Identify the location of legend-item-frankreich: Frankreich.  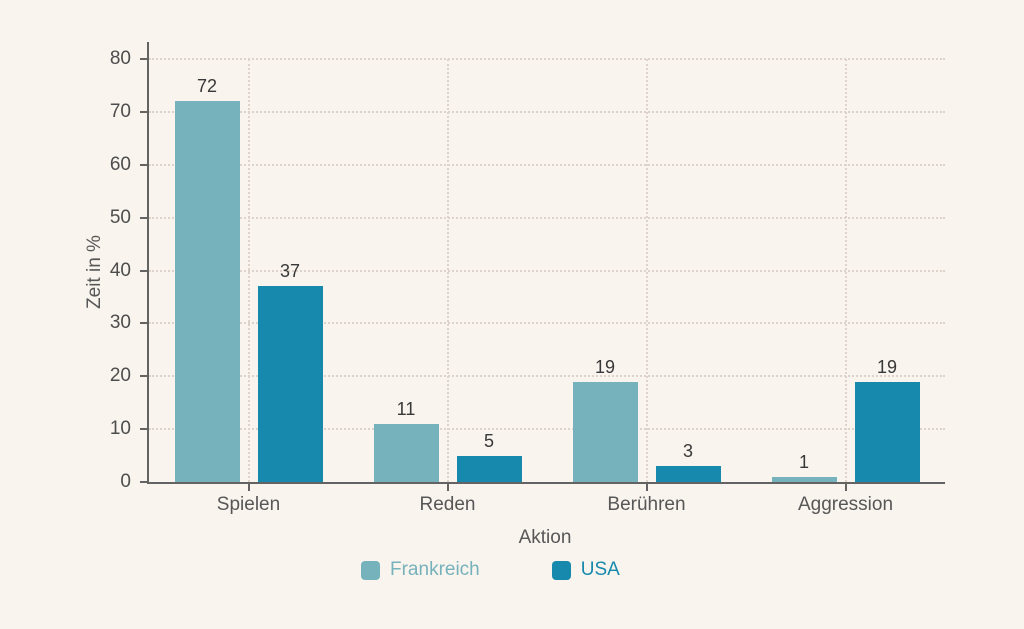
(420, 570).